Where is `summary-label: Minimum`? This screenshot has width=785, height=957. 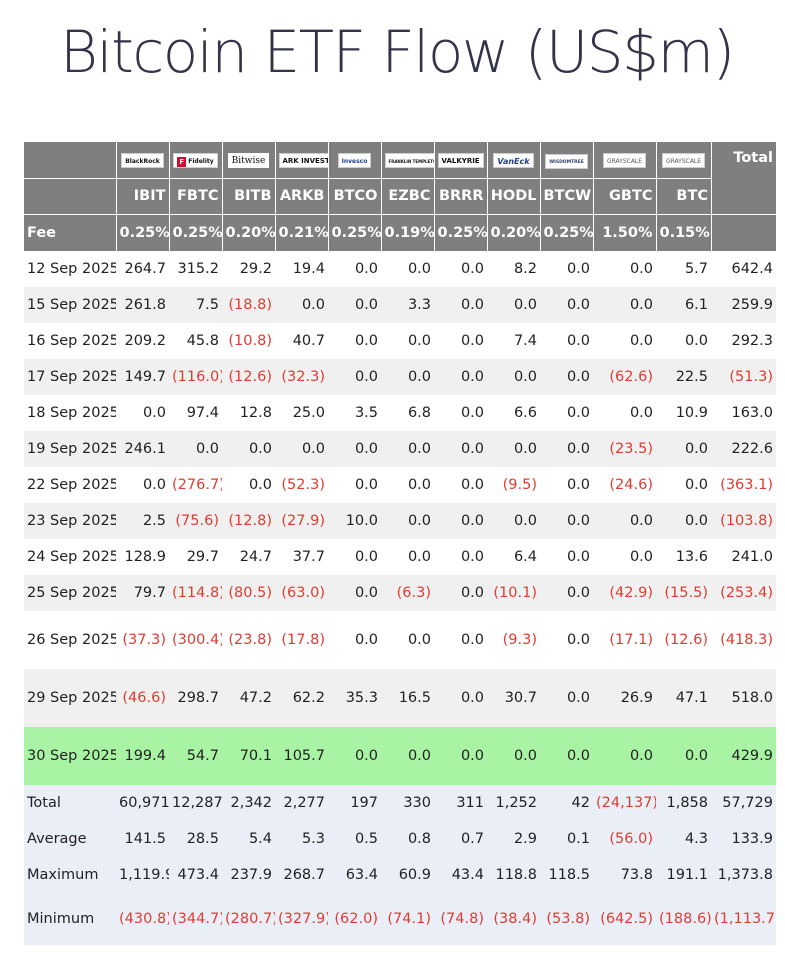
summary-label: Minimum is located at coordinates (70, 919).